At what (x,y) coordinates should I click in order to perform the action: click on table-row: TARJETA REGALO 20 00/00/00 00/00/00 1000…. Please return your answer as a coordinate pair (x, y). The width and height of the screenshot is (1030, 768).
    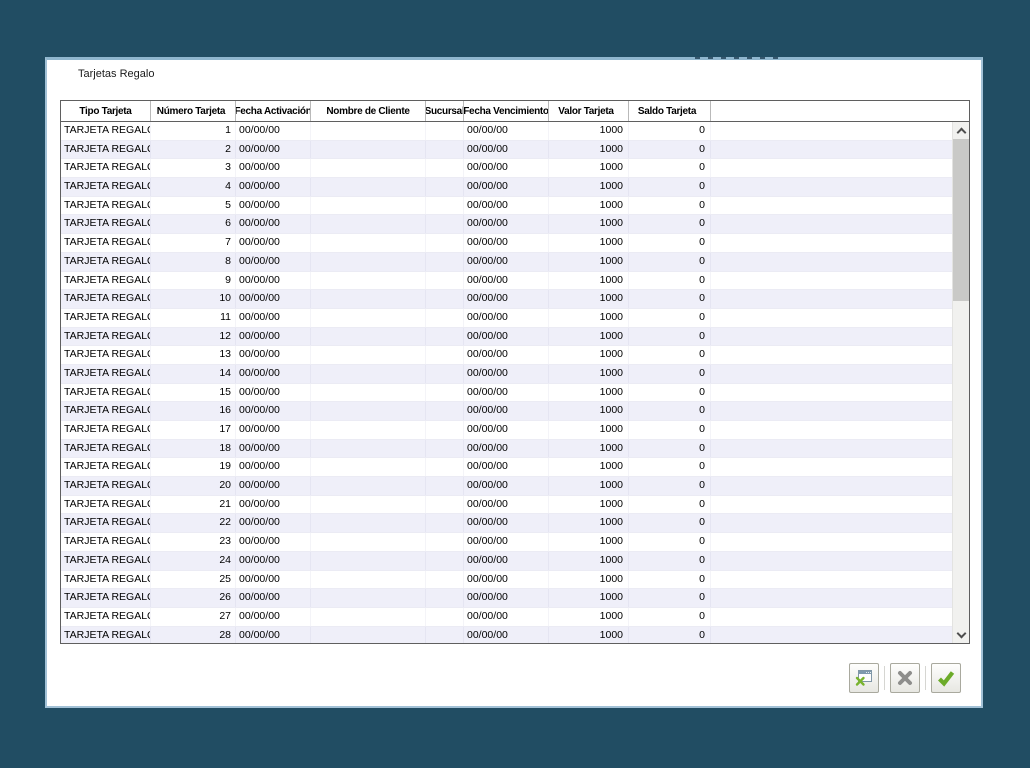
    Looking at the image, I should click on (506, 486).